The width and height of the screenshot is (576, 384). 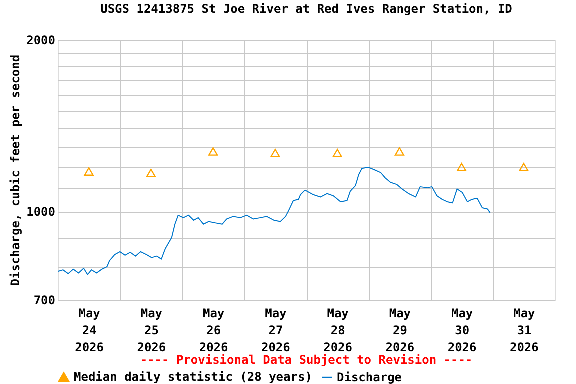 What do you see at coordinates (45, 301) in the screenshot?
I see `y-tick-label: 700` at bounding box center [45, 301].